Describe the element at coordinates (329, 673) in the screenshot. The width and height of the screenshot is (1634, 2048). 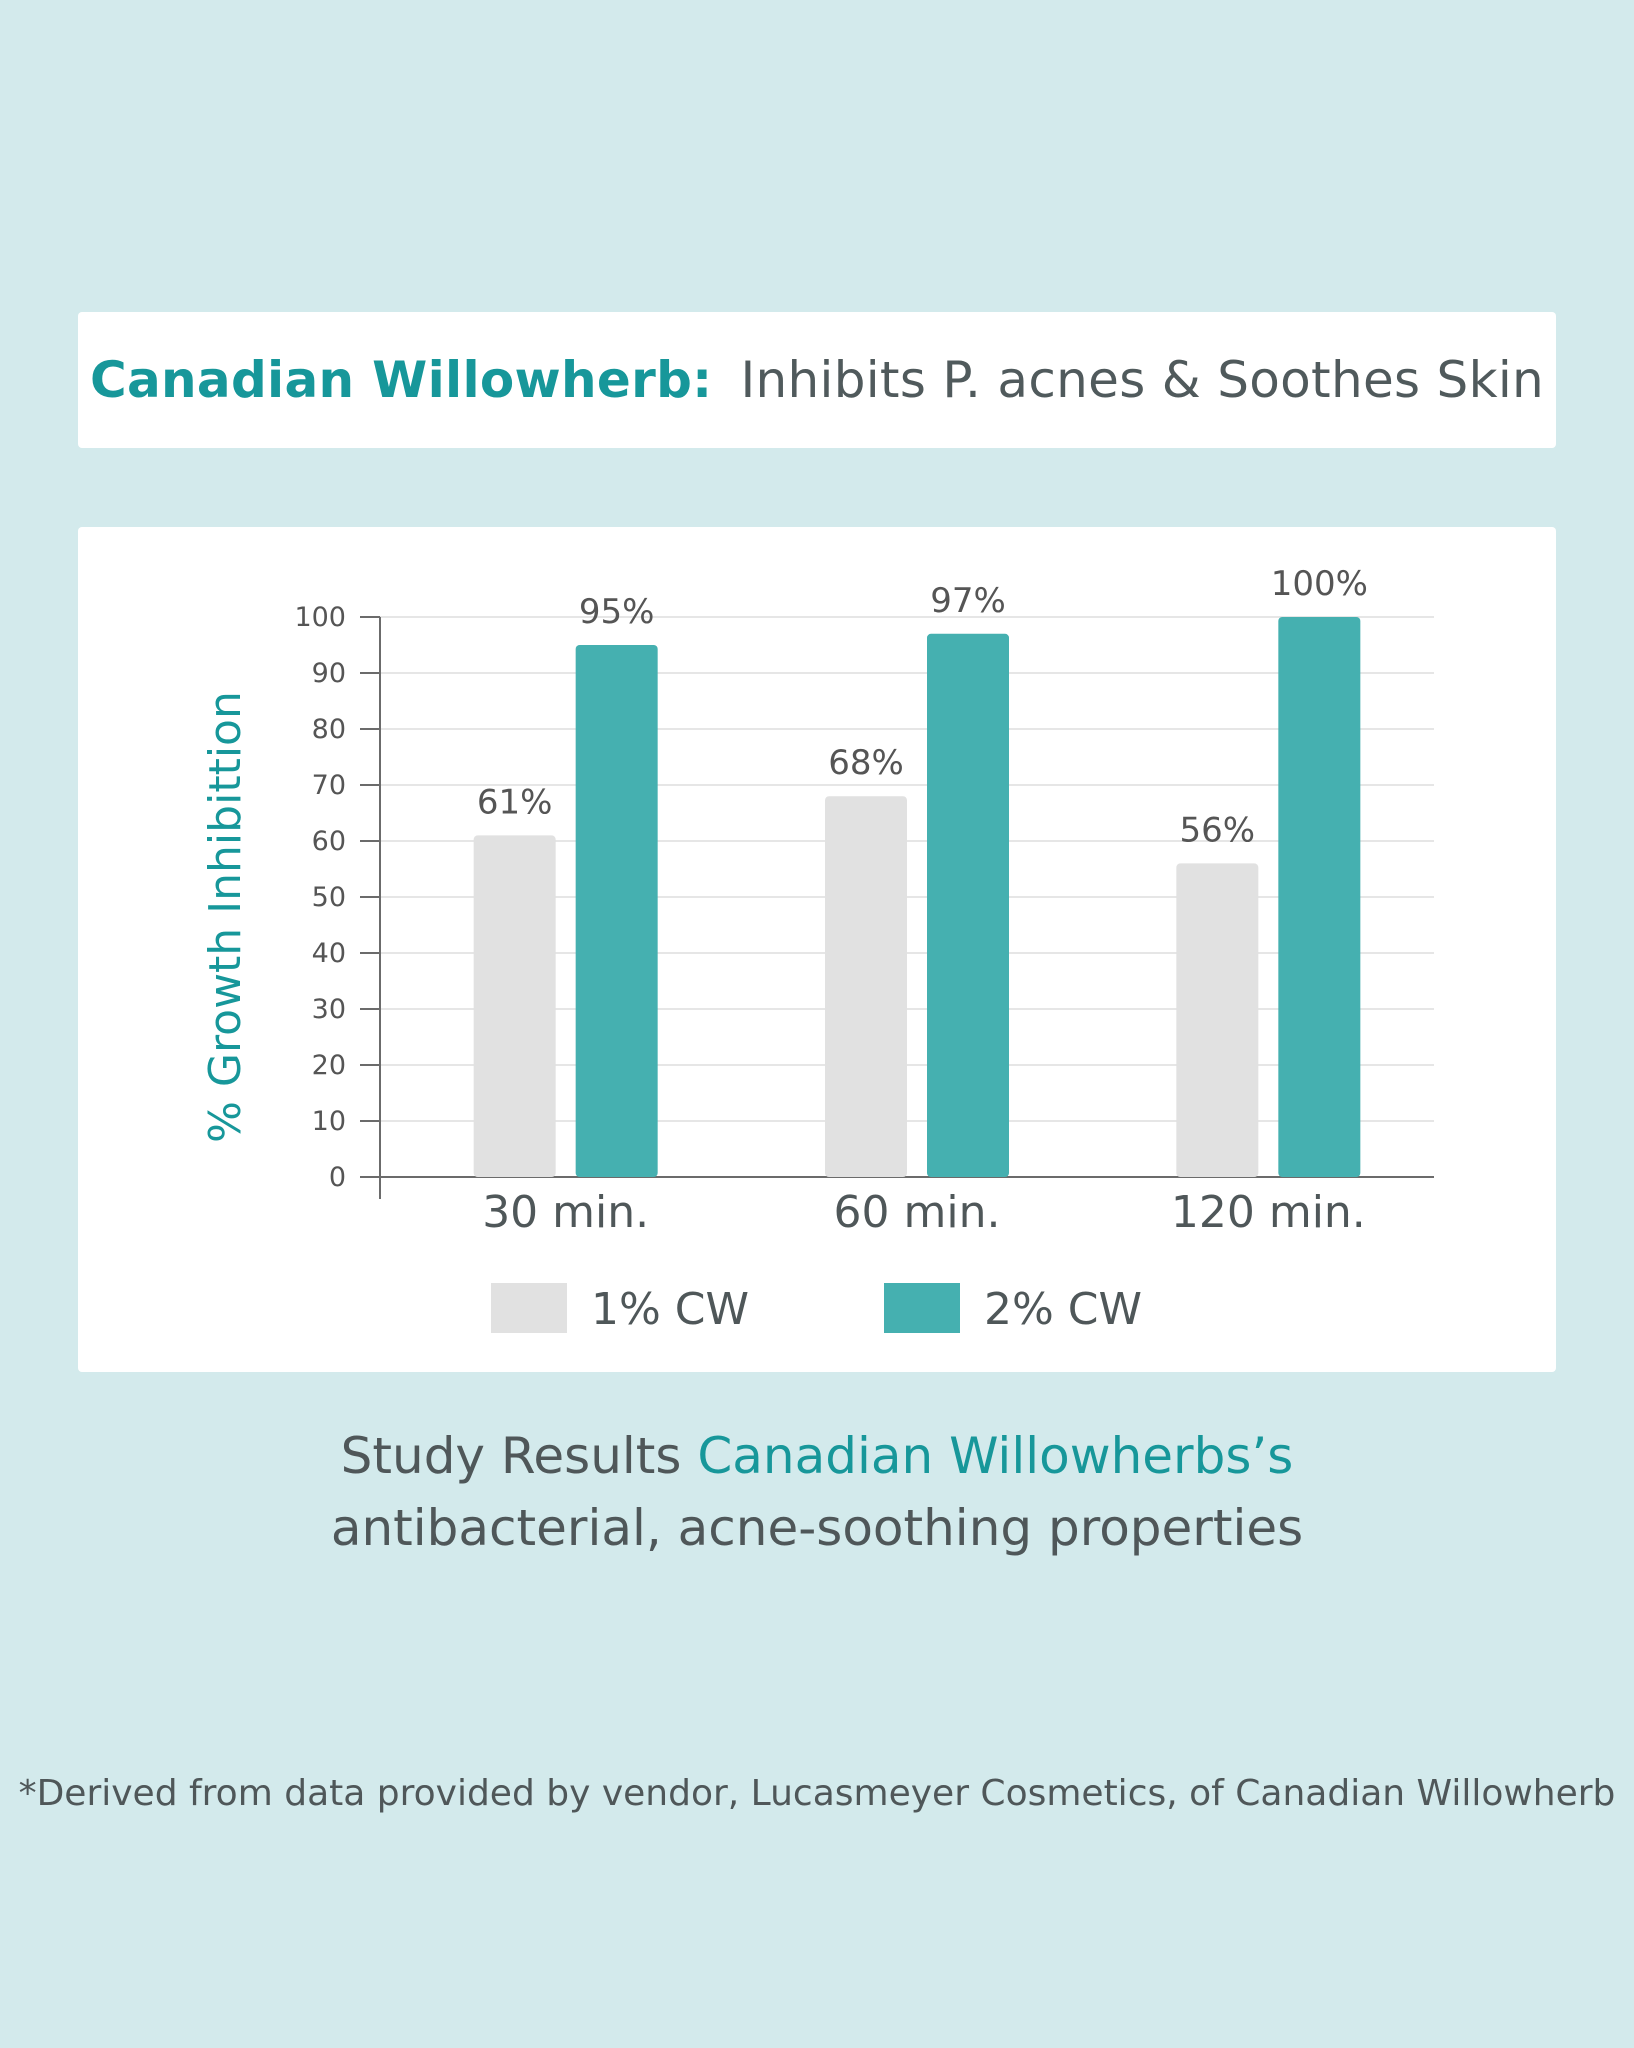
I see `y-tick-label: 90` at that location.